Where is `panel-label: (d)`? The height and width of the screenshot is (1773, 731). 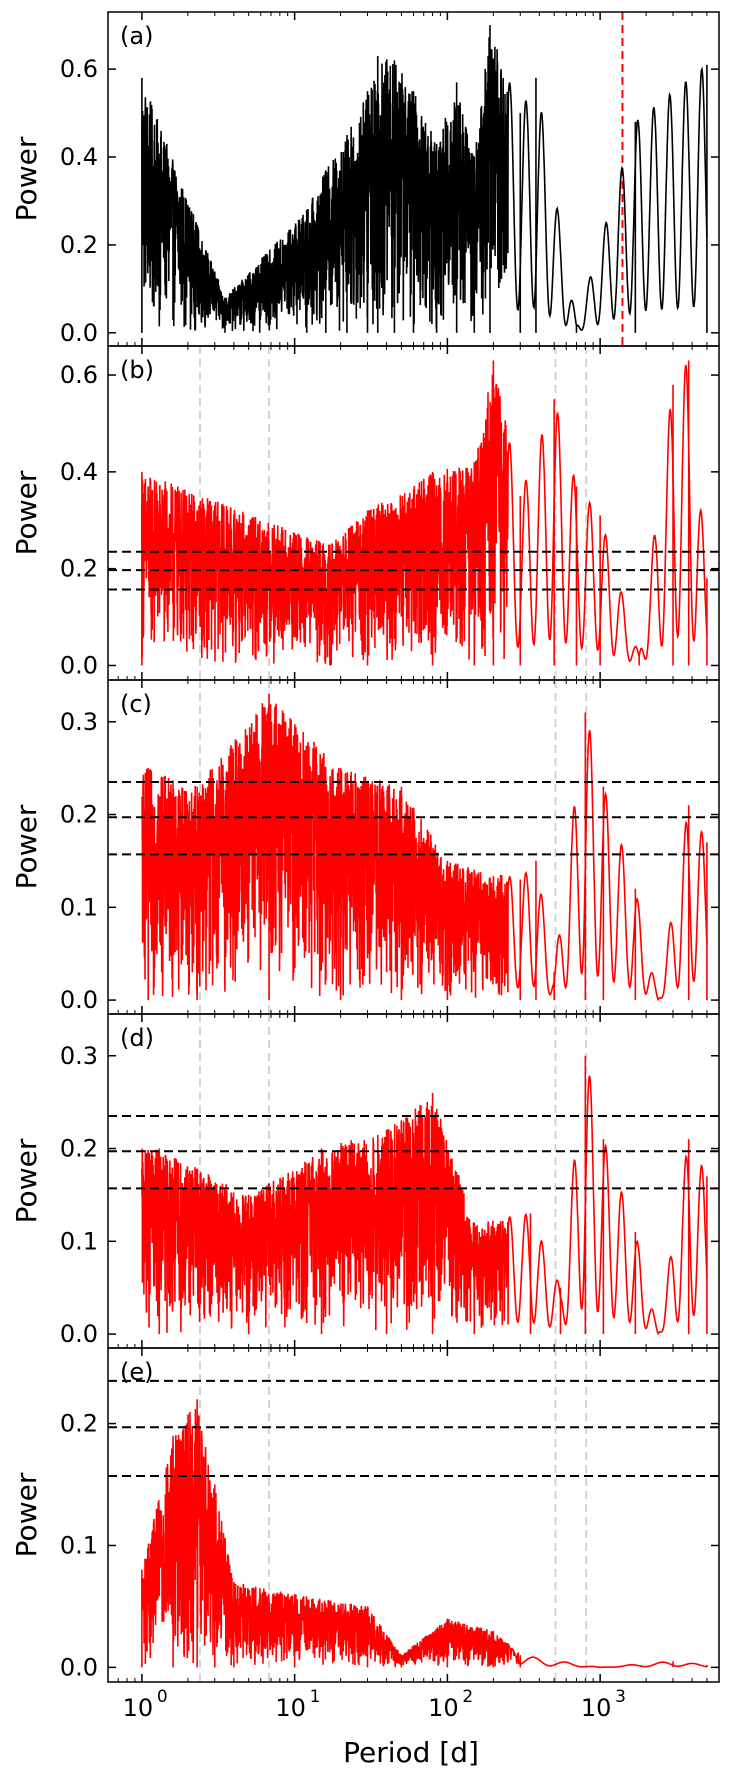
panel-label: (d) is located at coordinates (137, 1038).